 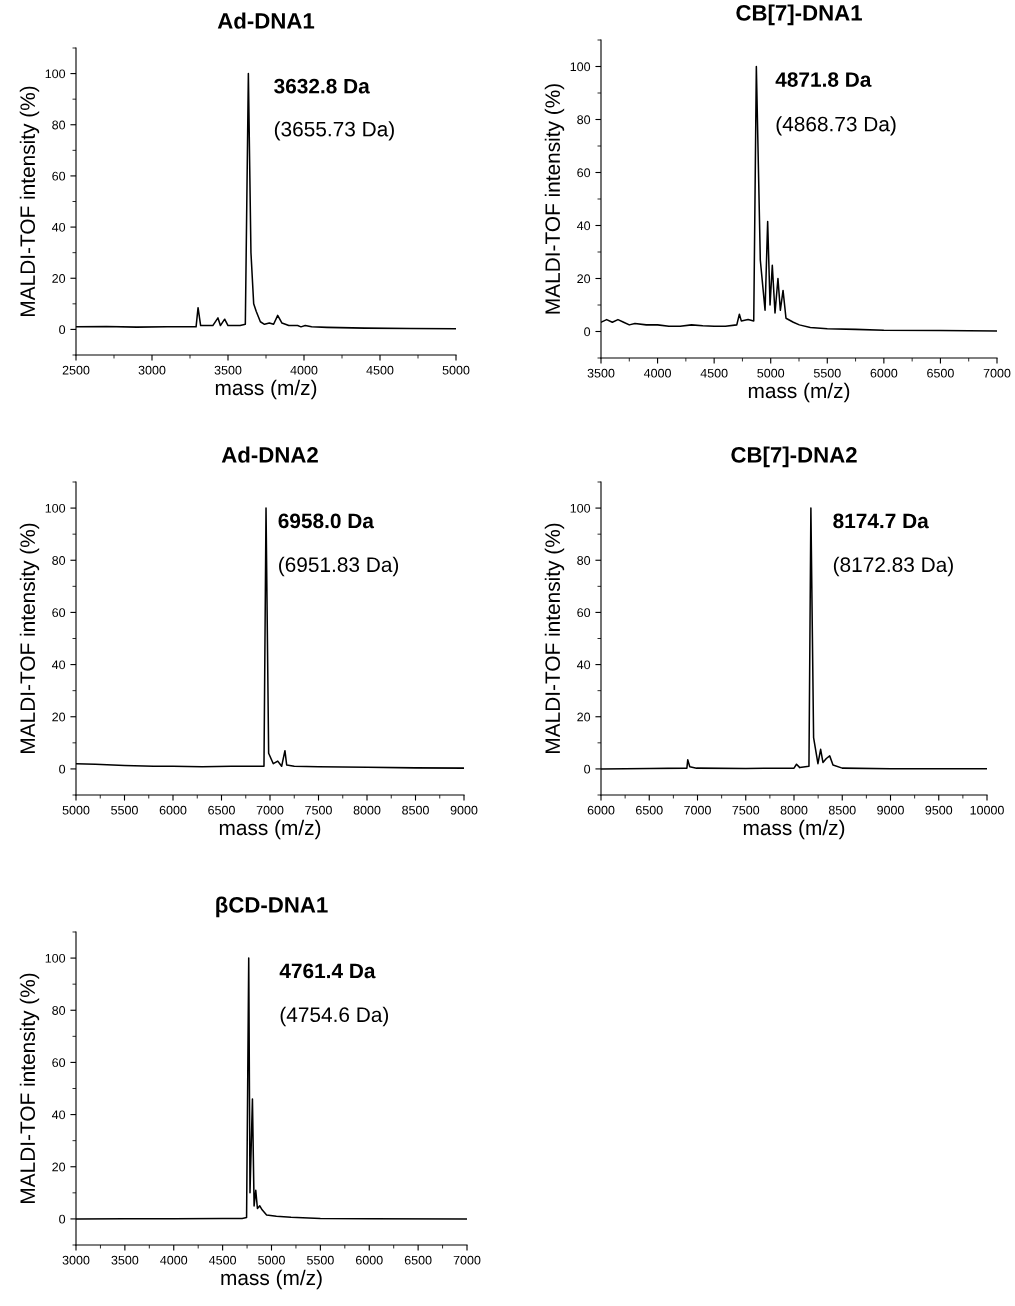 What do you see at coordinates (326, 521) in the screenshot?
I see `annotation: 6958.0 Da` at bounding box center [326, 521].